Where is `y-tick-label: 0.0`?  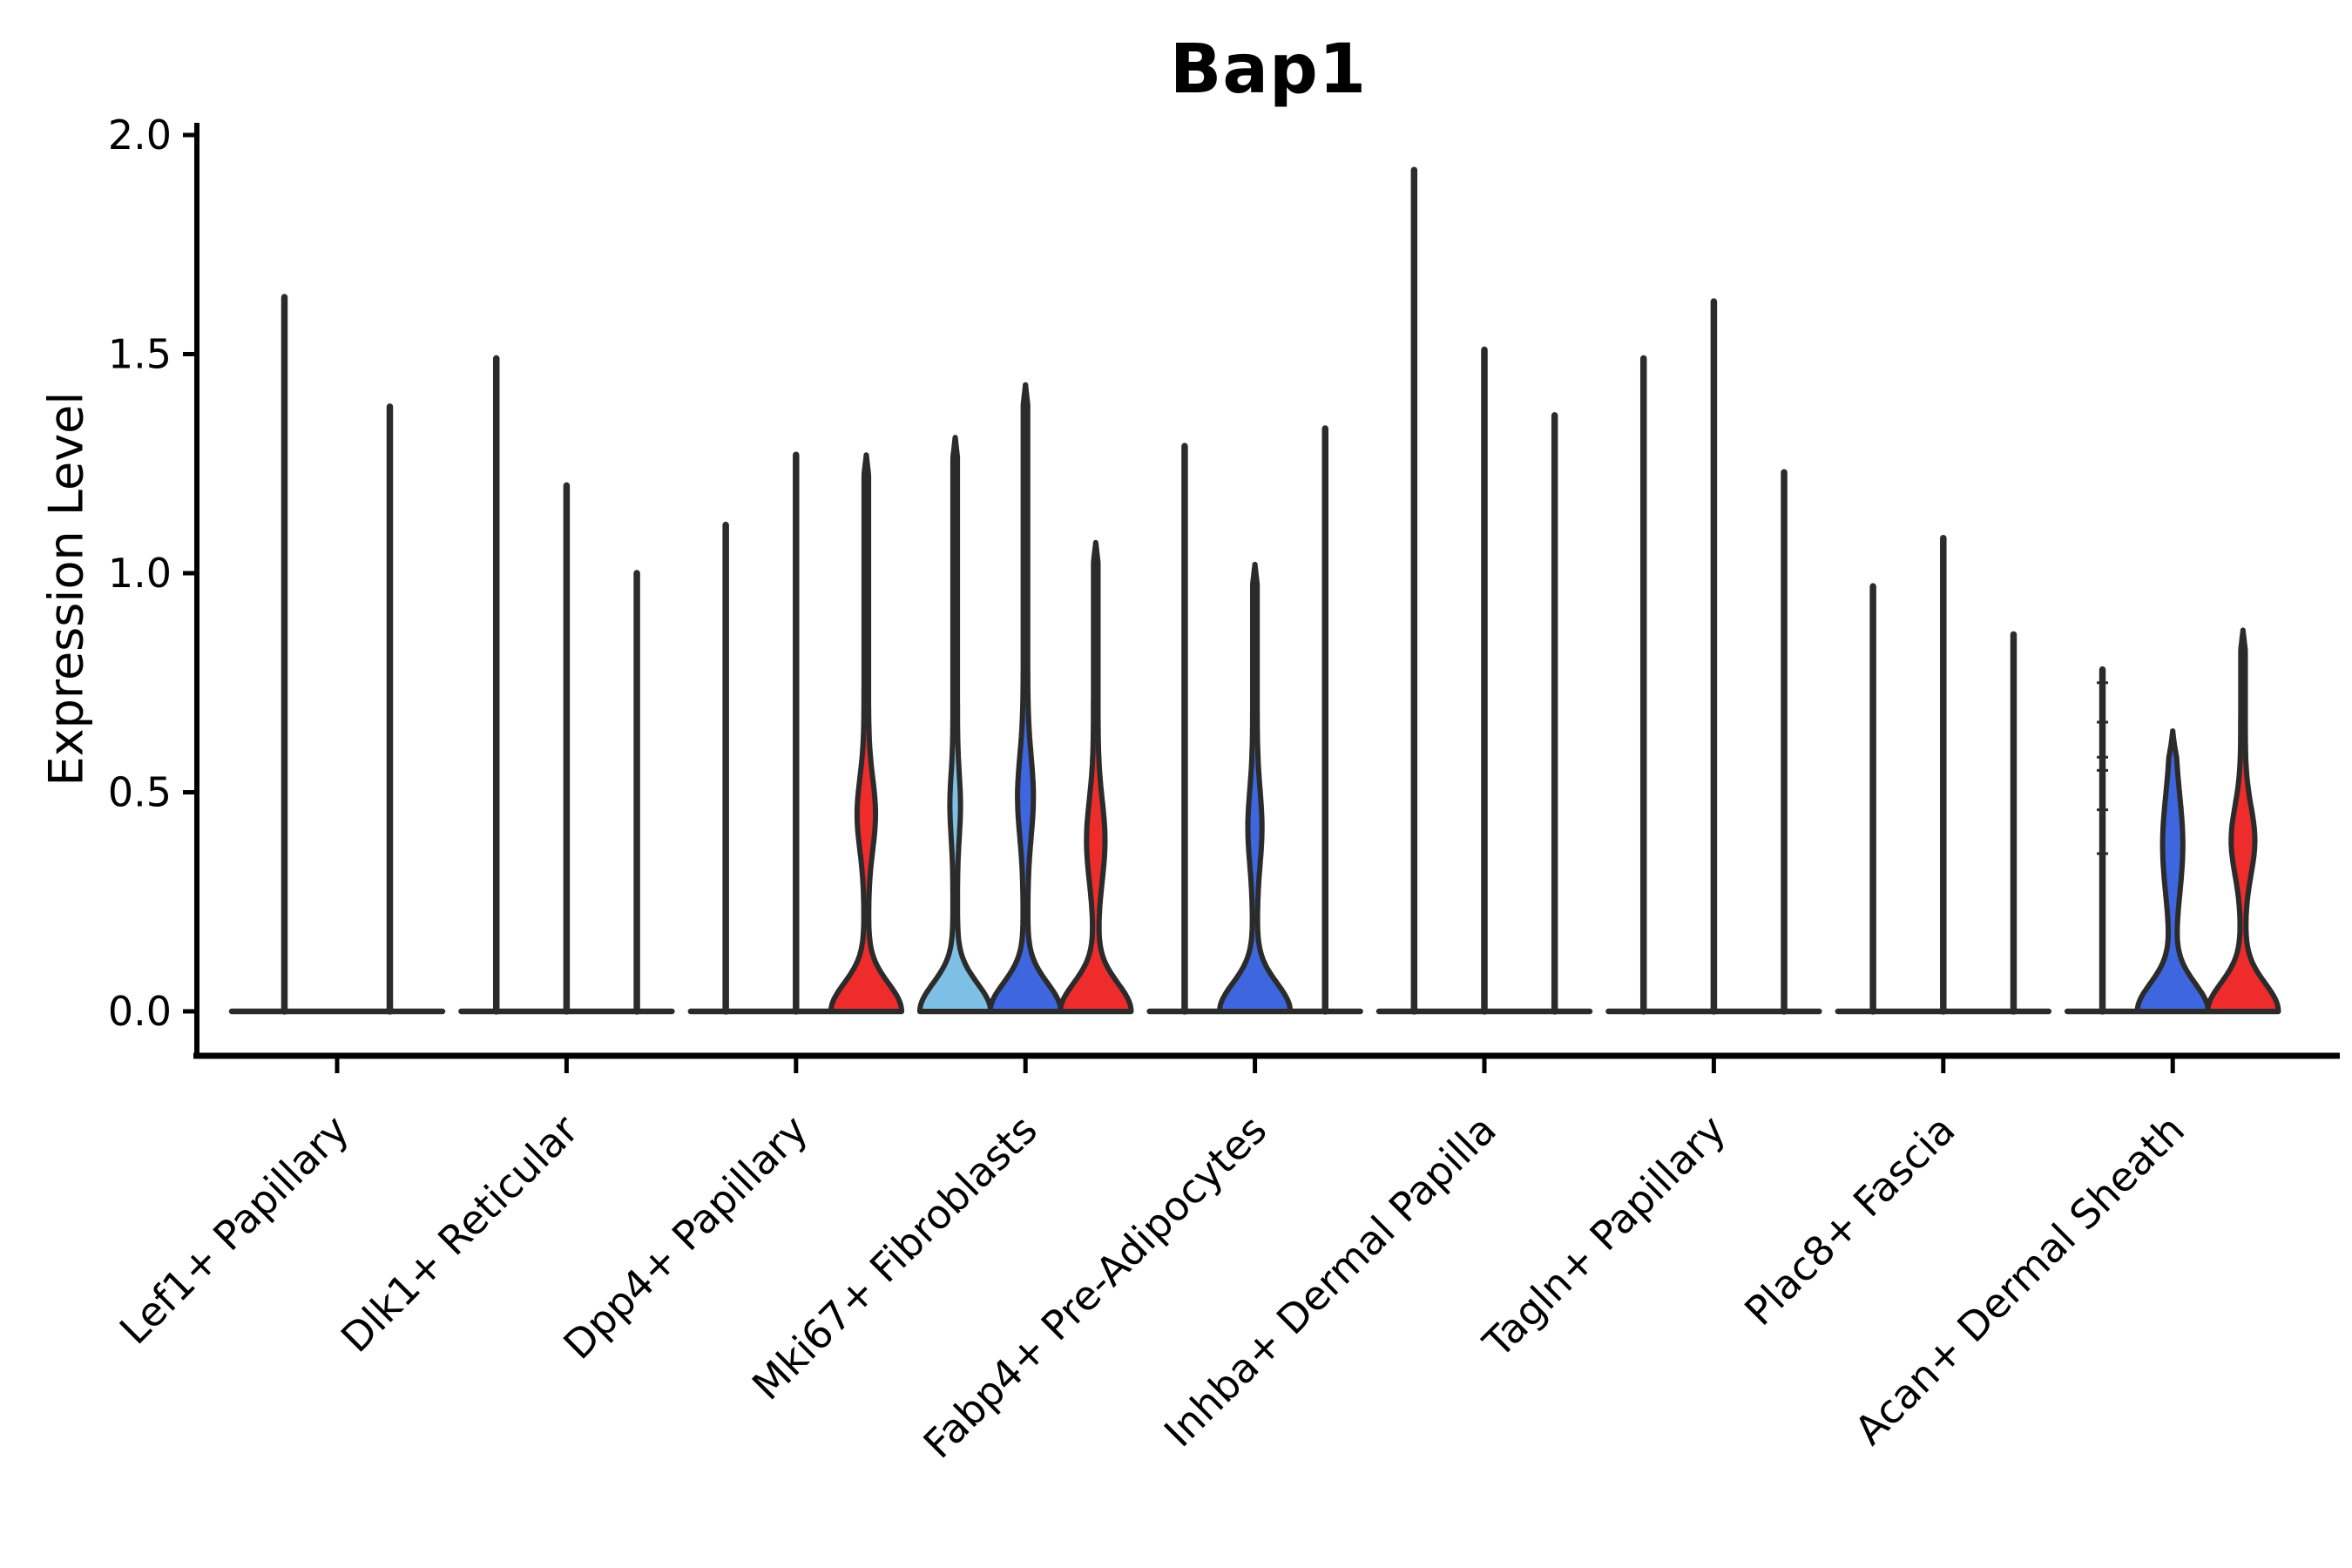
y-tick-label: 0.0 is located at coordinates (140, 1012).